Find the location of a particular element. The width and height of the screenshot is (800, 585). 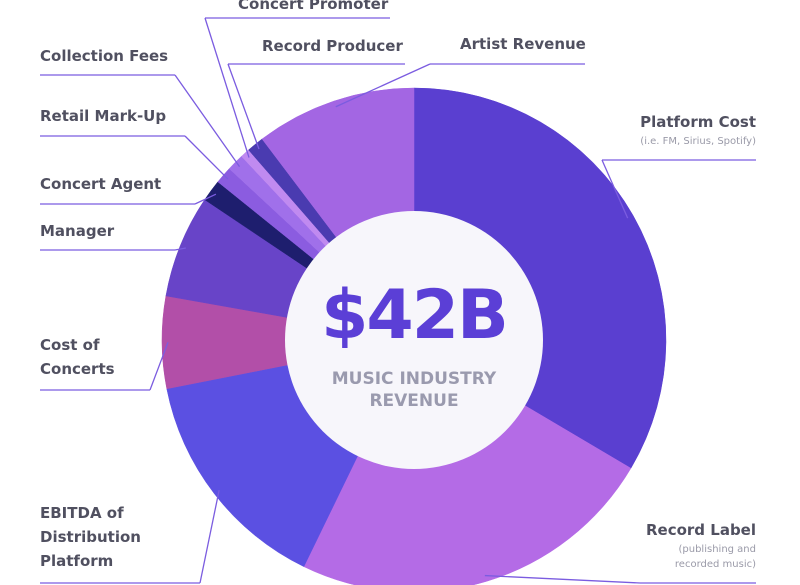

segment-label: Record Label is located at coordinates (700, 530).